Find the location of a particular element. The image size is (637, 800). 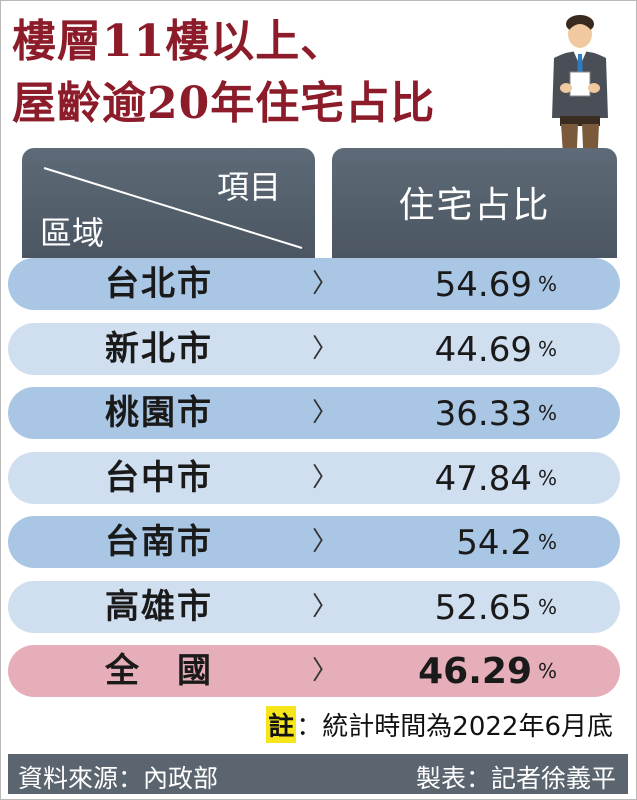

table-row: 新北市 〉 44.69% is located at coordinates (314, 349).